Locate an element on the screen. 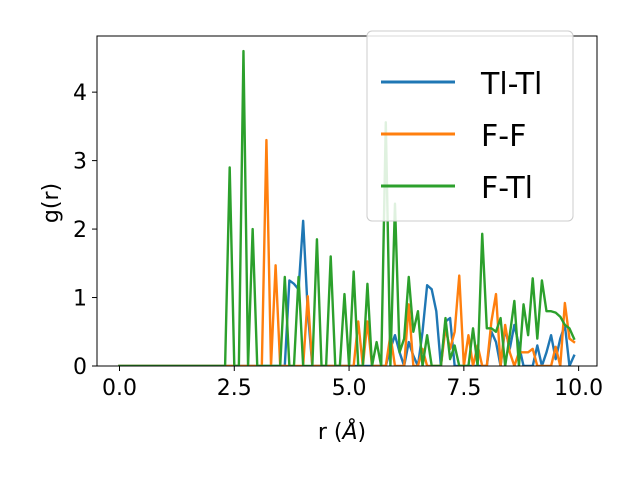 The width and height of the screenshot is (640, 480). legend-label-tl-tl: Tl-Tl is located at coordinates (511, 84).